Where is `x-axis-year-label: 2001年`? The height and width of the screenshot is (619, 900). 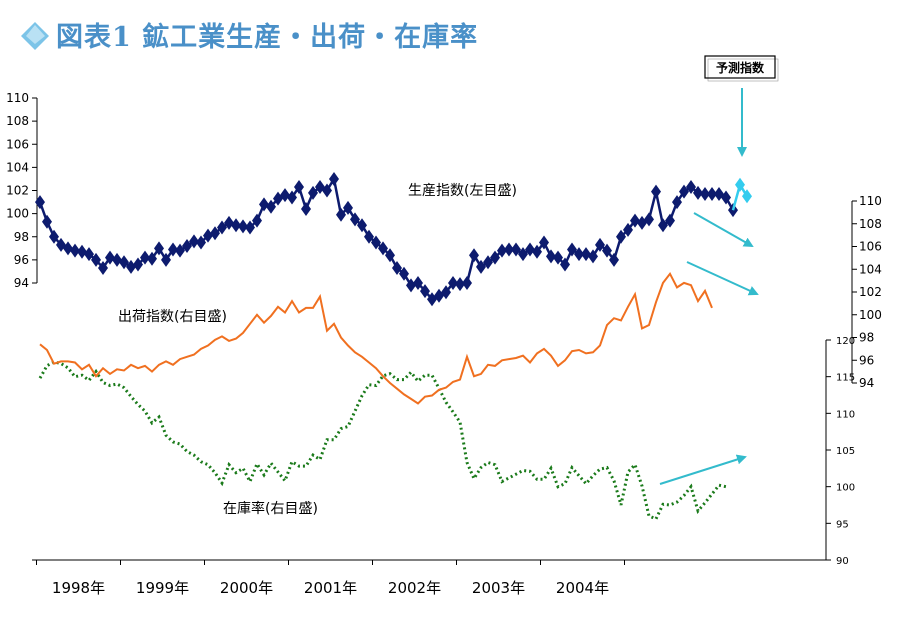
x-axis-year-label: 2001年 is located at coordinates (330, 588).